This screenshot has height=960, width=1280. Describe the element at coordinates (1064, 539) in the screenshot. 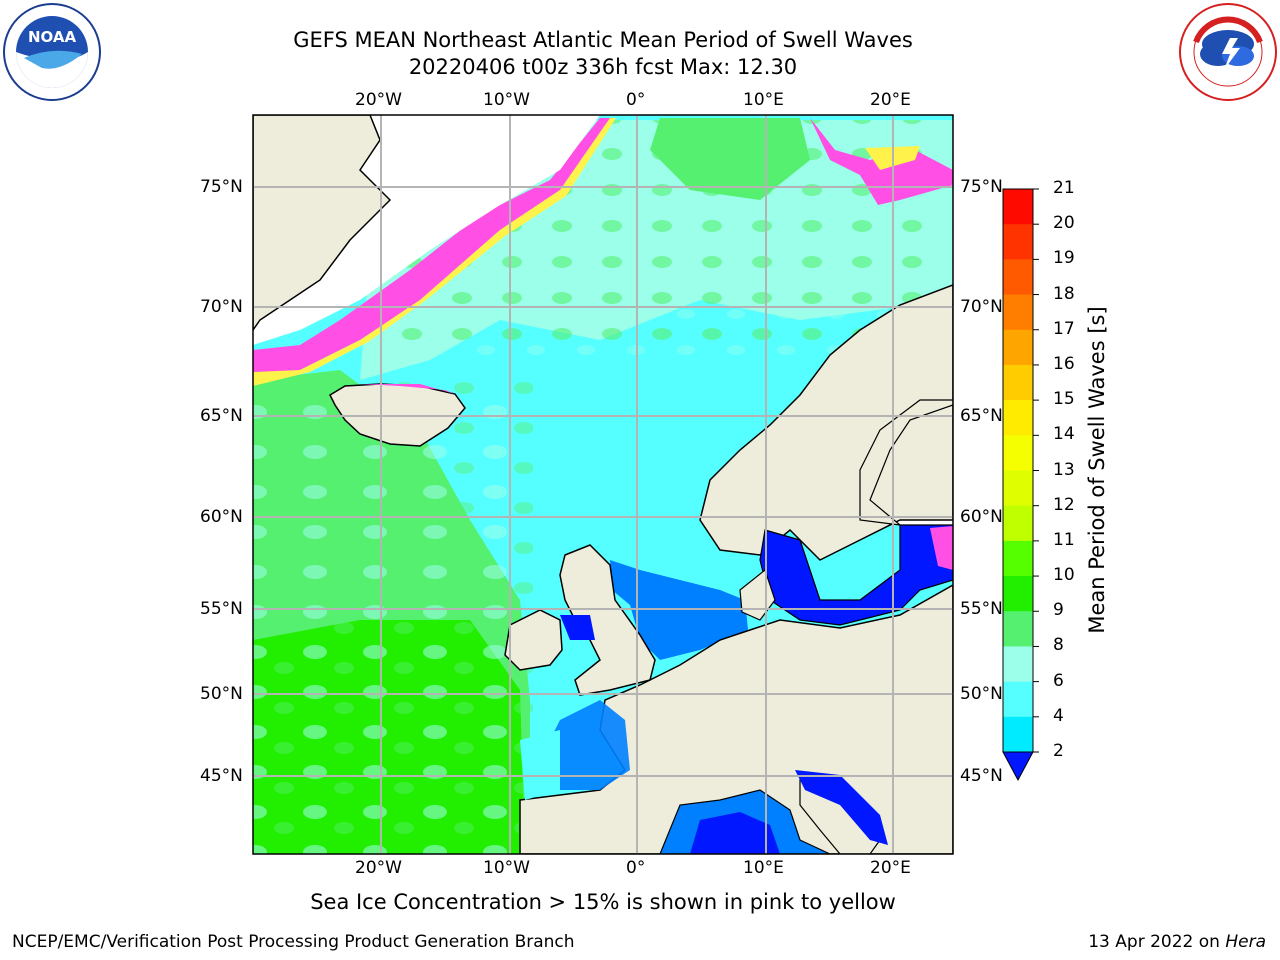

I see `colorbar-label: 11` at that location.